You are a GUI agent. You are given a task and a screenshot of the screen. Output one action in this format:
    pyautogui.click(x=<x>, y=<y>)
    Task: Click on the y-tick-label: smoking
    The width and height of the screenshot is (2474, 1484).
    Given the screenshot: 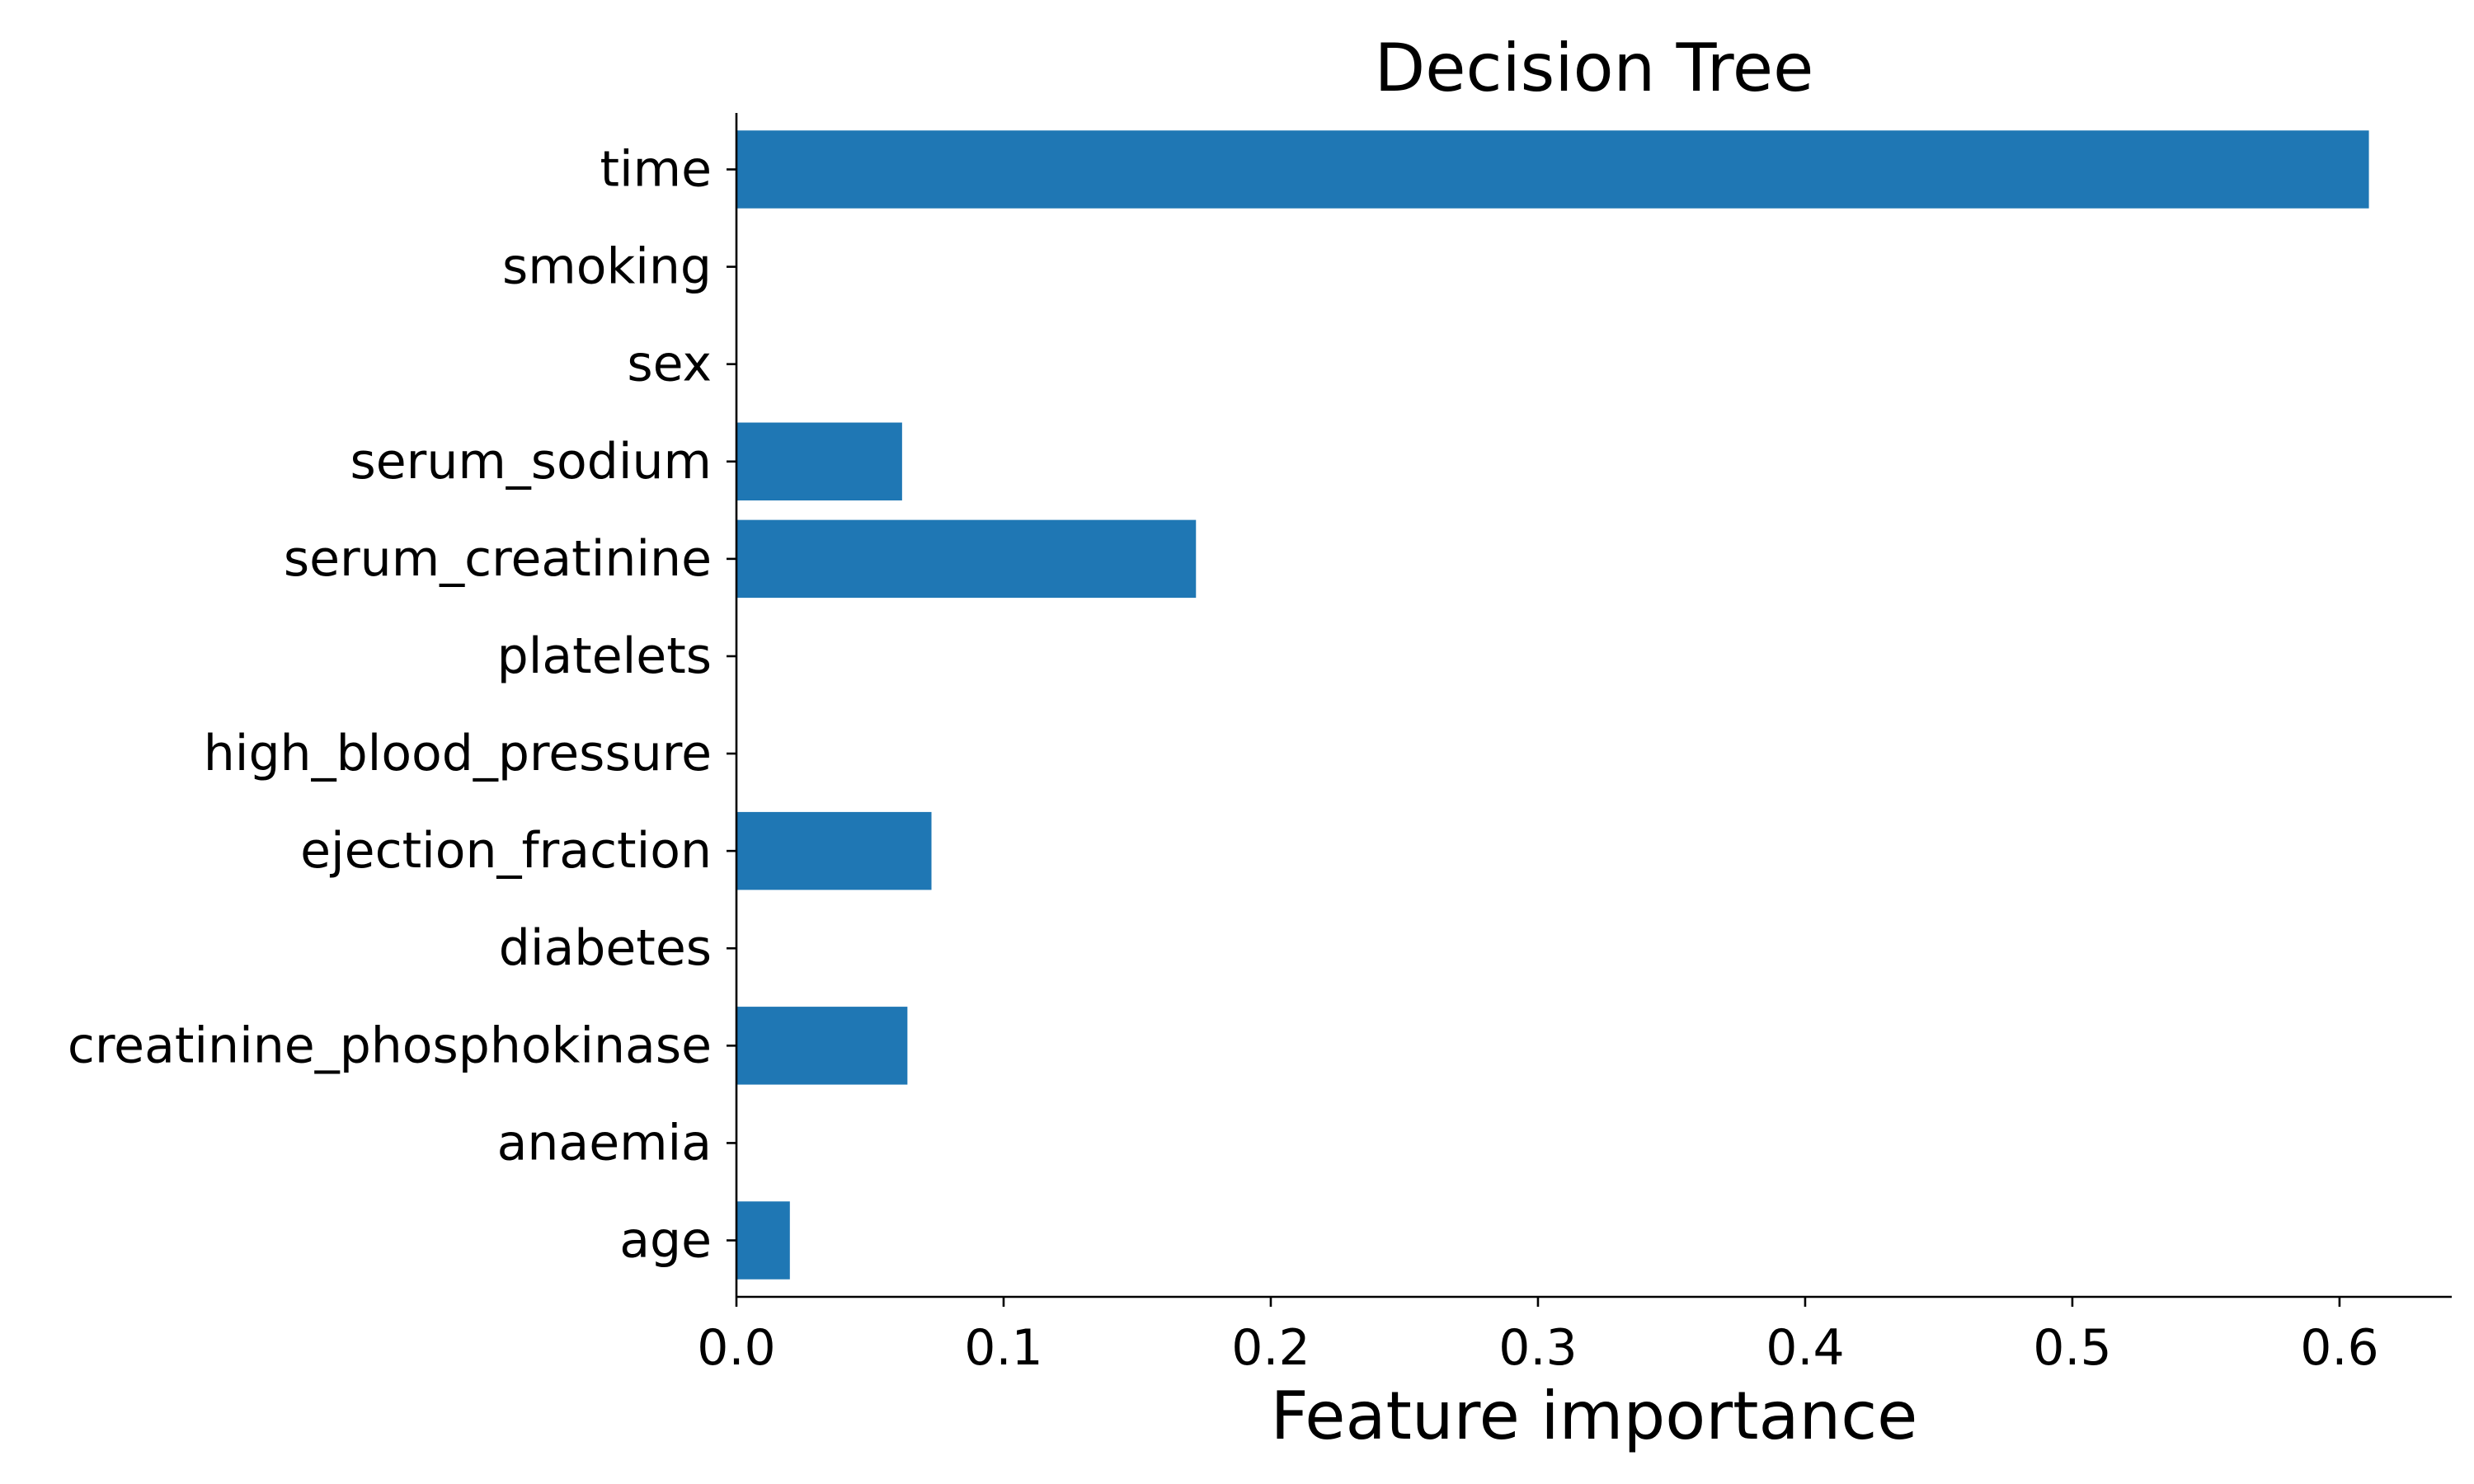 What is the action you would take?
    pyautogui.click(x=607, y=267)
    